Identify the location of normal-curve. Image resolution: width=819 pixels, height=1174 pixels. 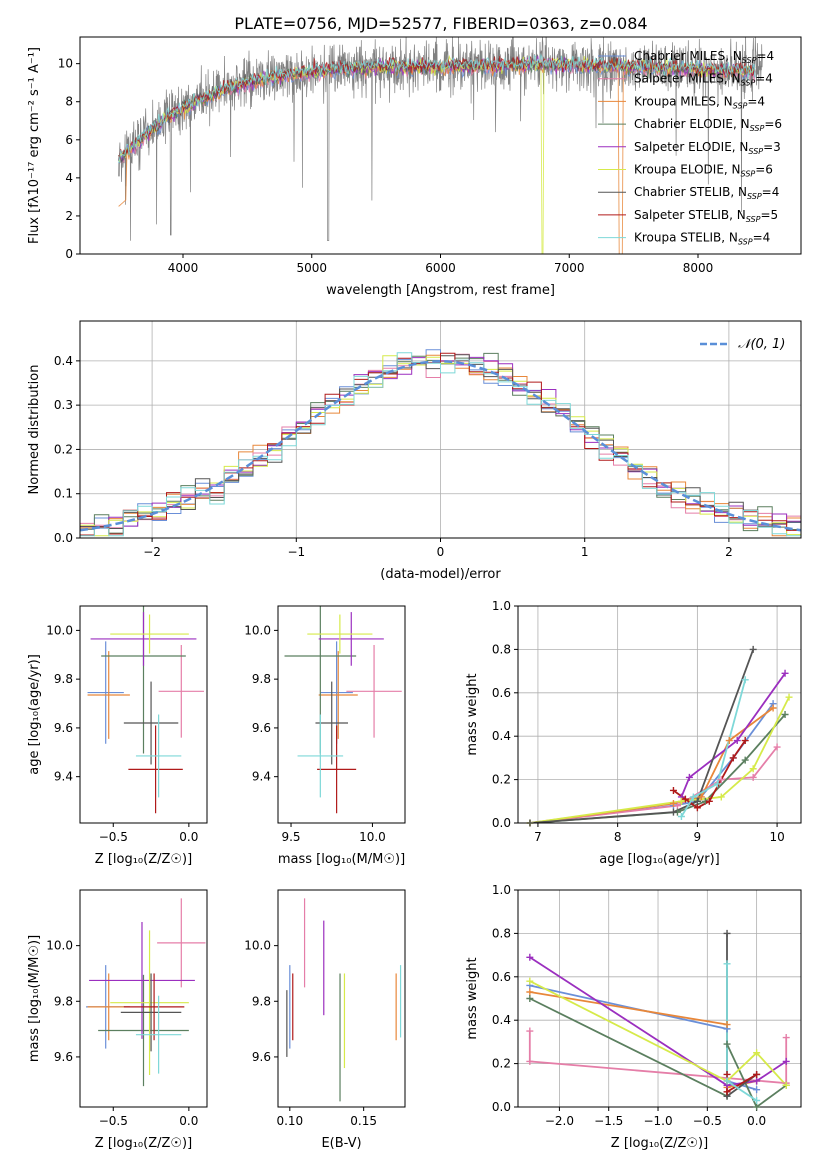
(440, 446).